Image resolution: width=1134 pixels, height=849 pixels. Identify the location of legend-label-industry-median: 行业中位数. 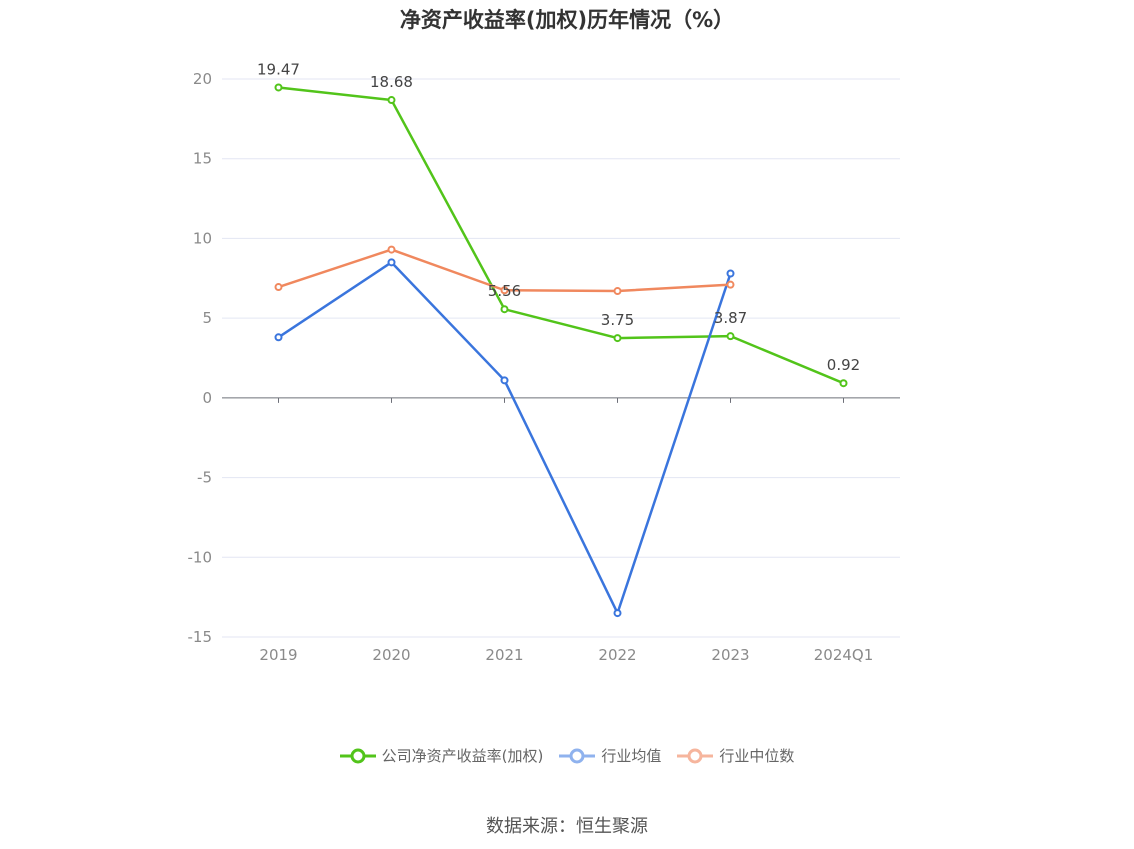
(757, 756).